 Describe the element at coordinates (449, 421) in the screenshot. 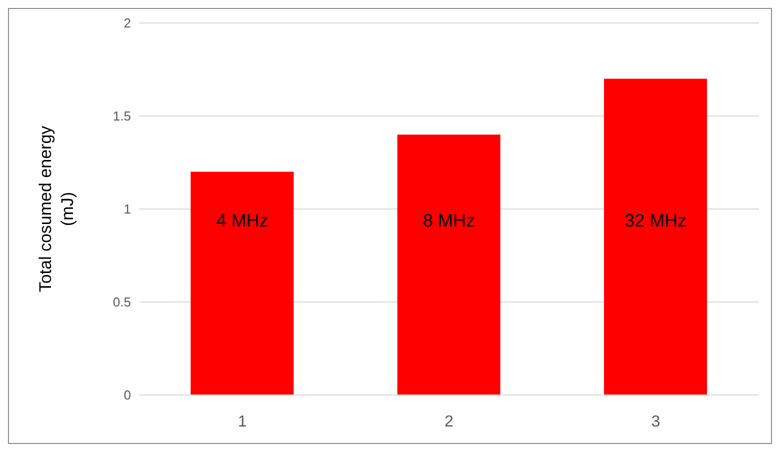

I see `x-tick-label: 2` at that location.